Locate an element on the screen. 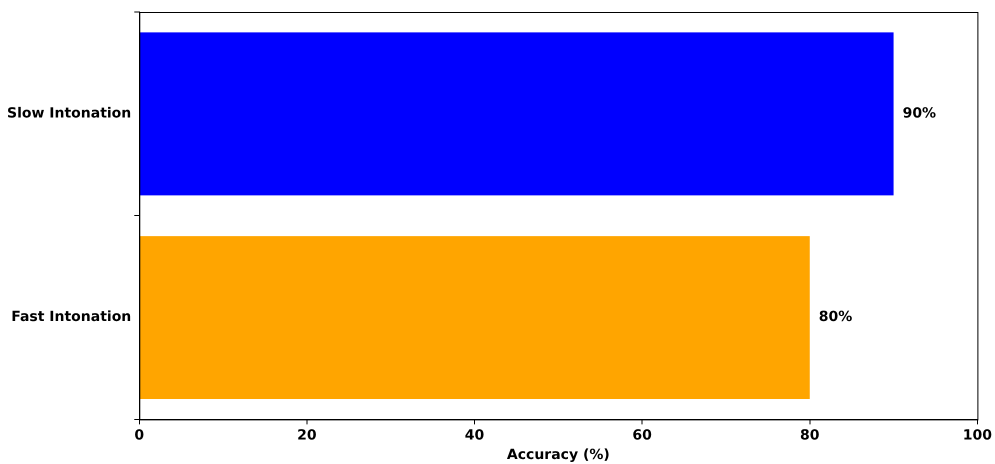 This screenshot has width=995, height=464. x-tick-label: 20 is located at coordinates (307, 435).